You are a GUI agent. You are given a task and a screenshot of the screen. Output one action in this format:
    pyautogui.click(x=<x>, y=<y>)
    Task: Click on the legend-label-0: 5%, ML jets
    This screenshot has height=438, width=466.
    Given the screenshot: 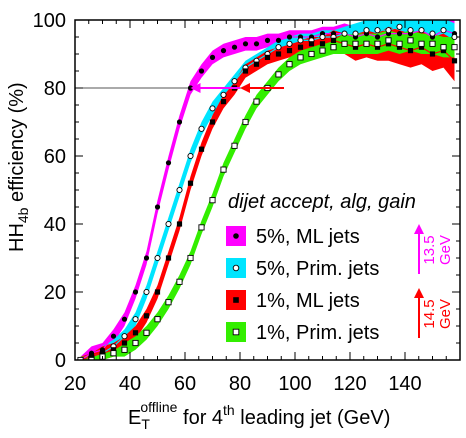 What is the action you would take?
    pyautogui.click(x=308, y=237)
    